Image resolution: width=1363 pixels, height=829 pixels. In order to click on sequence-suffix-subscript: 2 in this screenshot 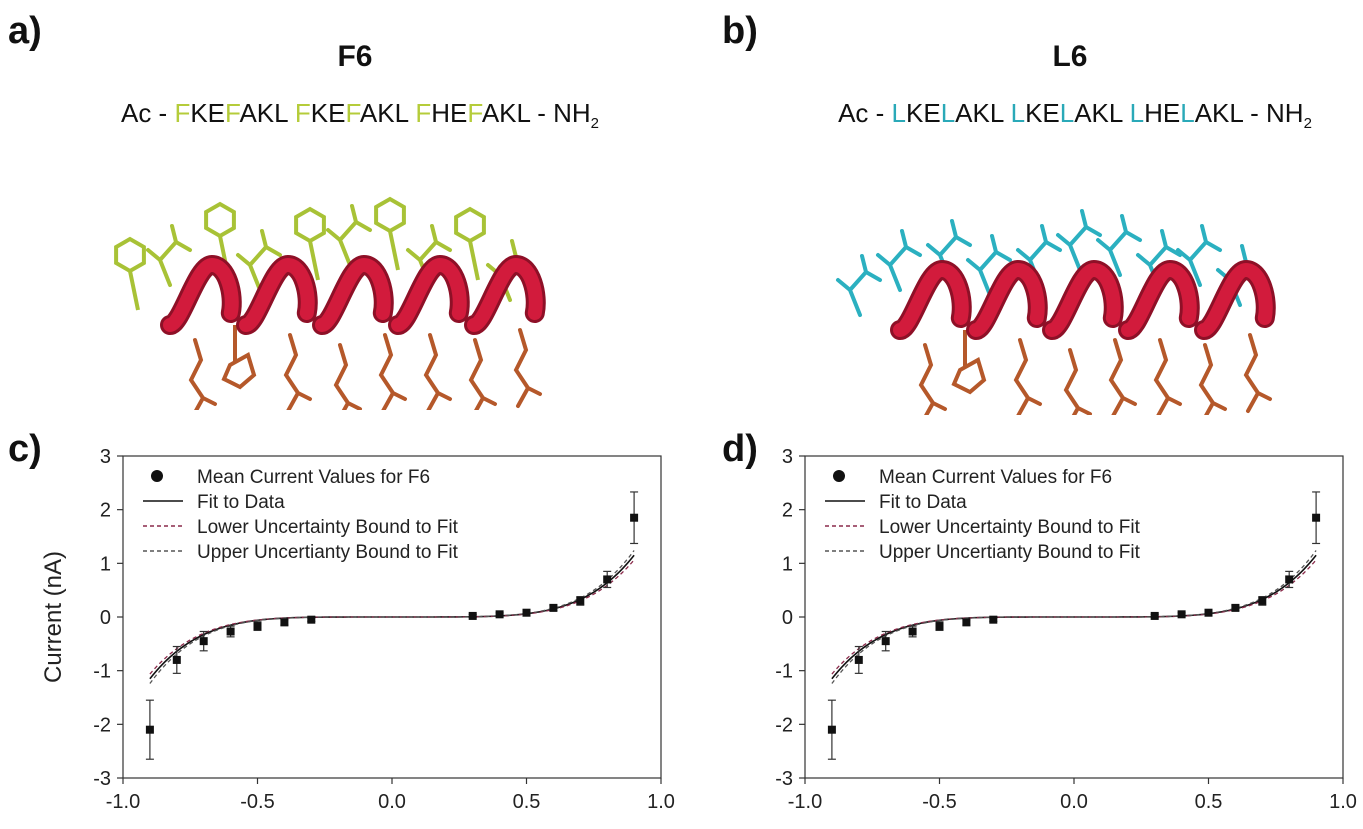, I will do `click(595, 124)`.